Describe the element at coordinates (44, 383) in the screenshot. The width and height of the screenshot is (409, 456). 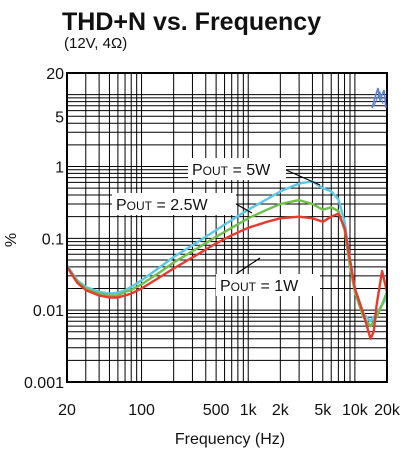
I see `y-tick-label: 0.001` at that location.